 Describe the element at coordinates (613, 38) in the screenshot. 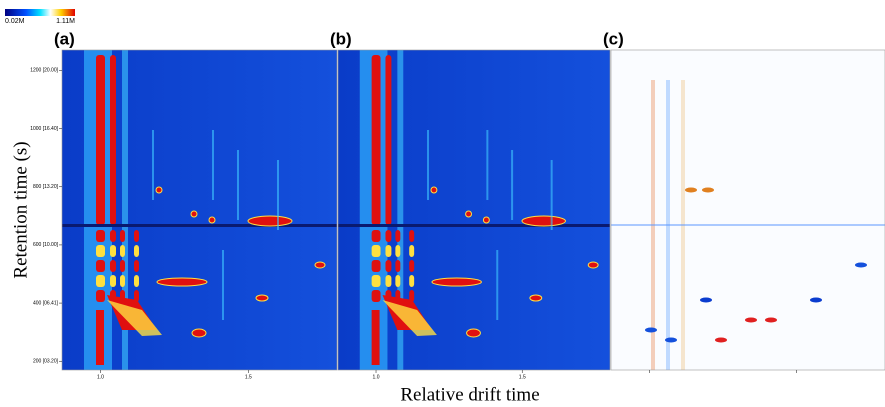

I see `panel-label: (c)` at that location.